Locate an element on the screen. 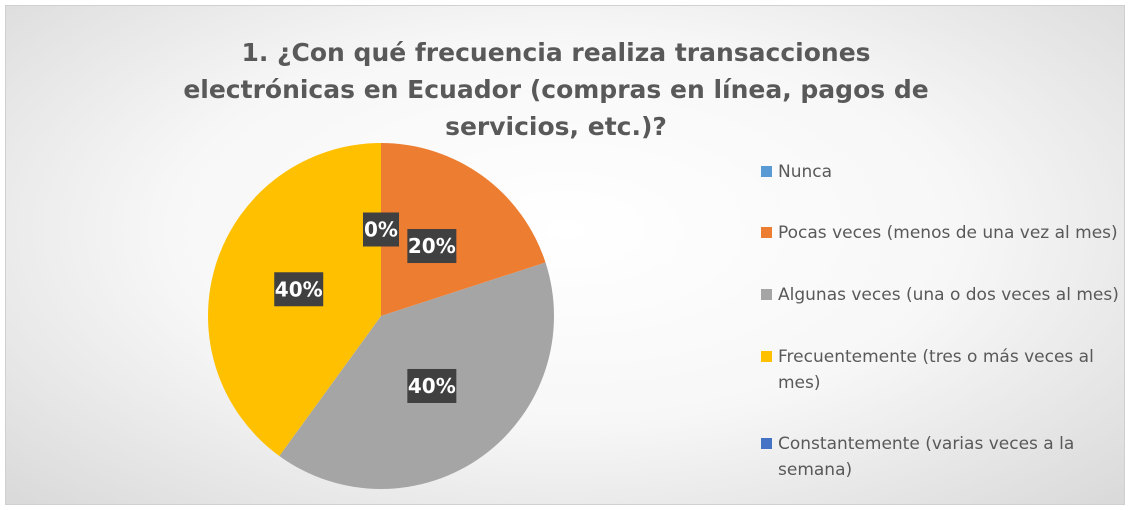 The width and height of the screenshot is (1132, 511). pie-slice is located at coordinates (463, 229).